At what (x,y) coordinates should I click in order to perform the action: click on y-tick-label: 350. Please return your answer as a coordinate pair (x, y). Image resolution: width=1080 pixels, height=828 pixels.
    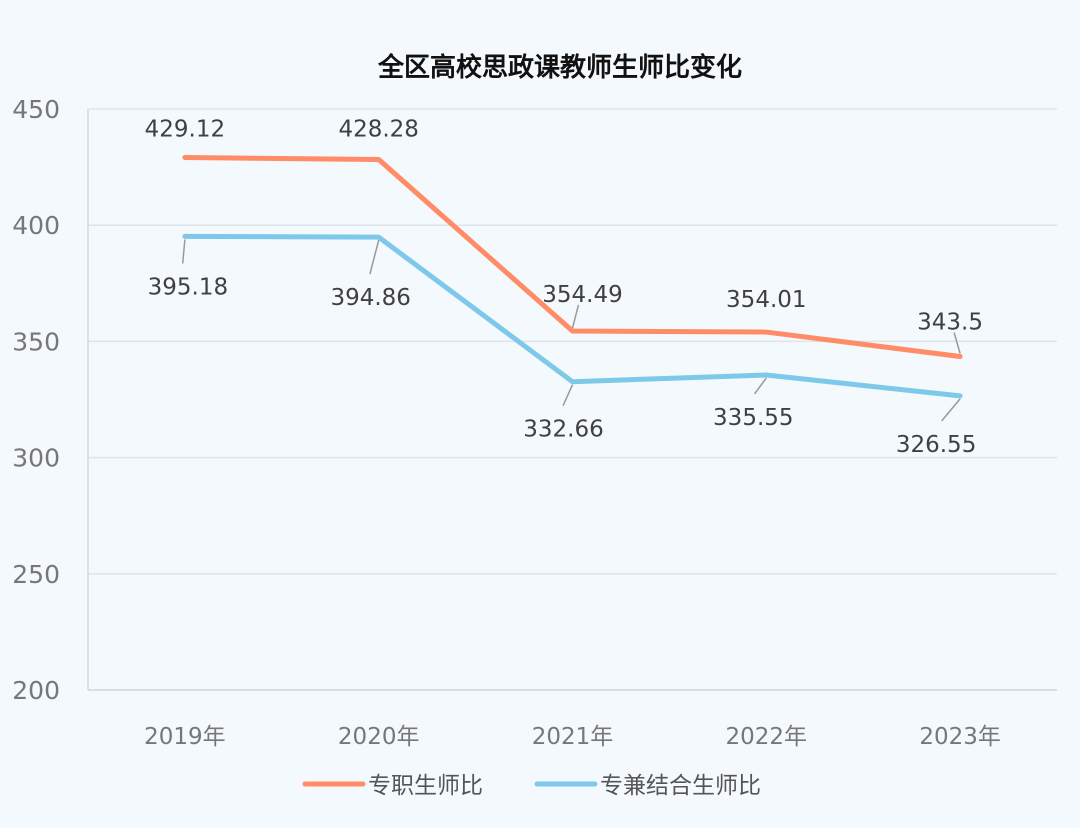
    Looking at the image, I should click on (36, 341).